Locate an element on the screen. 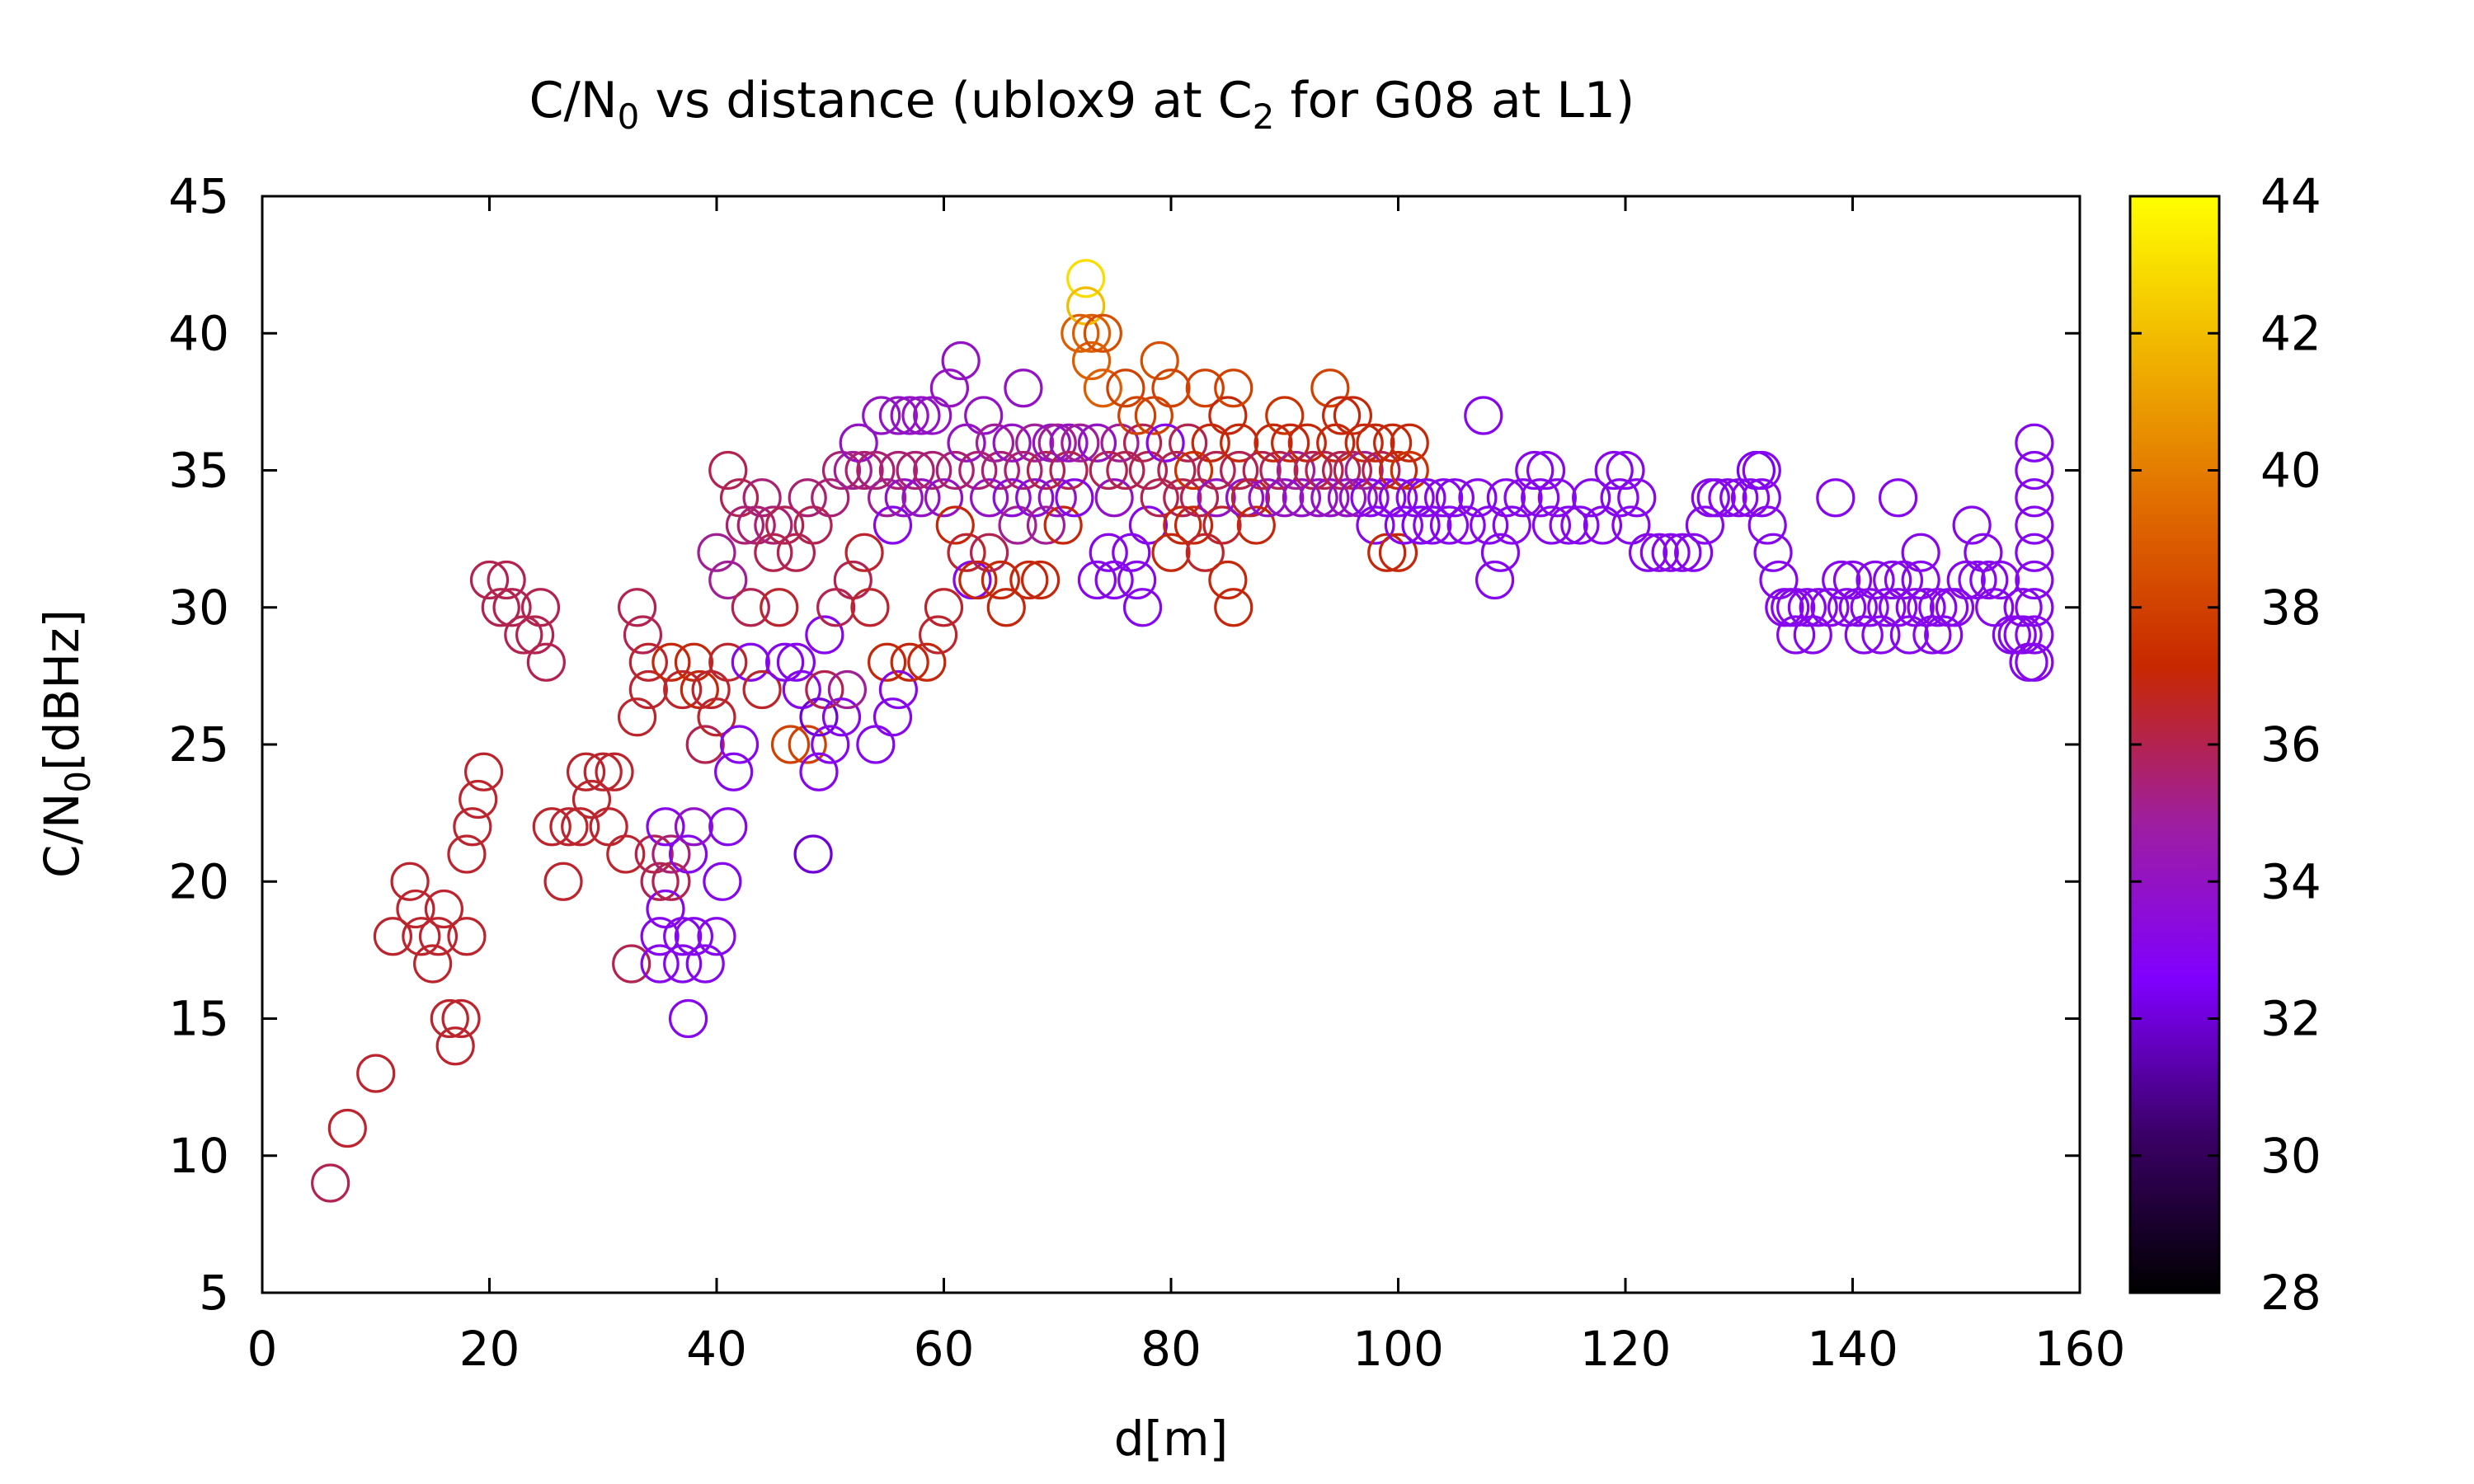  y-axis-label-main: C/N is located at coordinates (62, 835).